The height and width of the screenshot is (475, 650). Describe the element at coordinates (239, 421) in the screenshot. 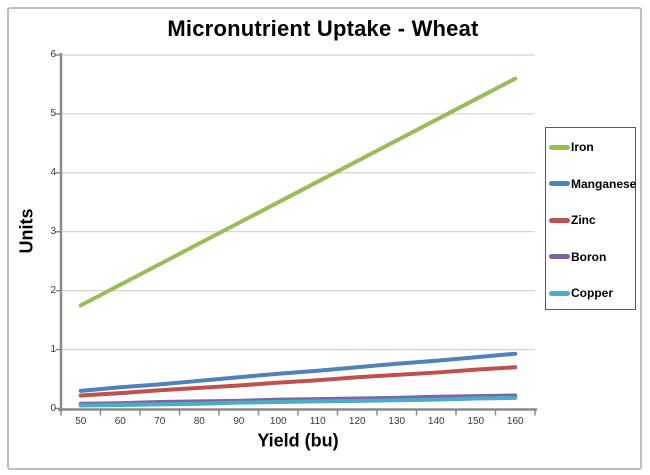

I see `x-tick-label: 90` at that location.